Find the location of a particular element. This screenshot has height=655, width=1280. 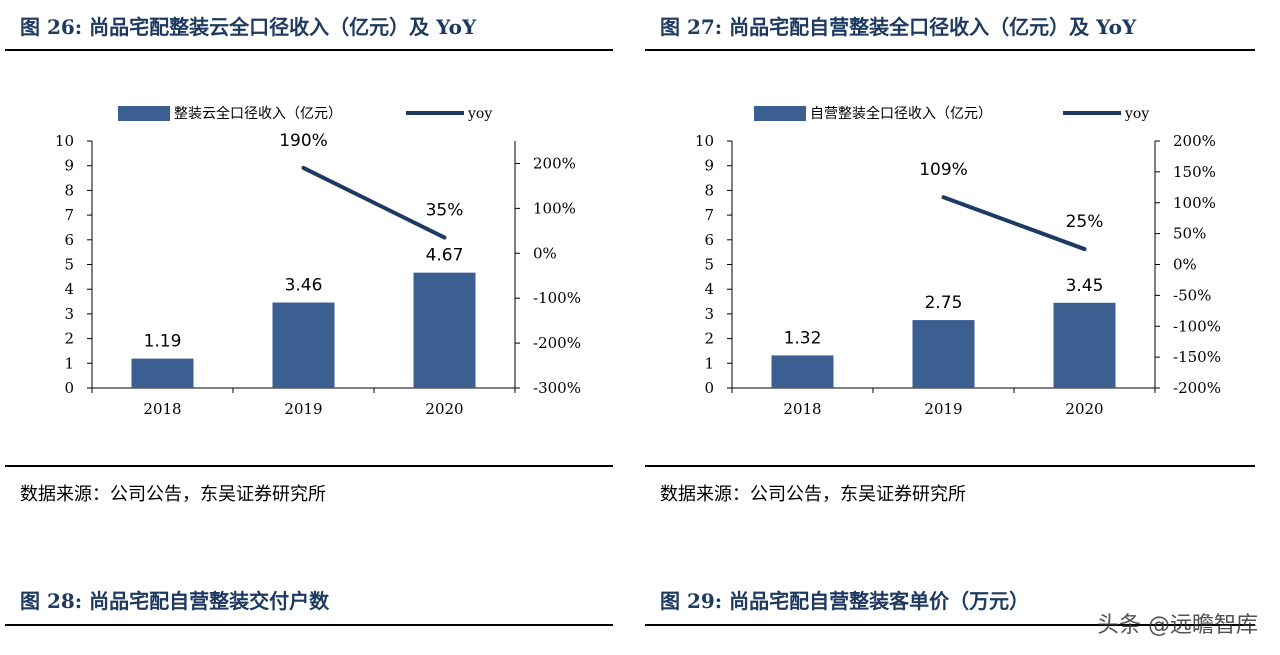

legend-bar-label: 整装云全口径收入（亿元） is located at coordinates (258, 113).